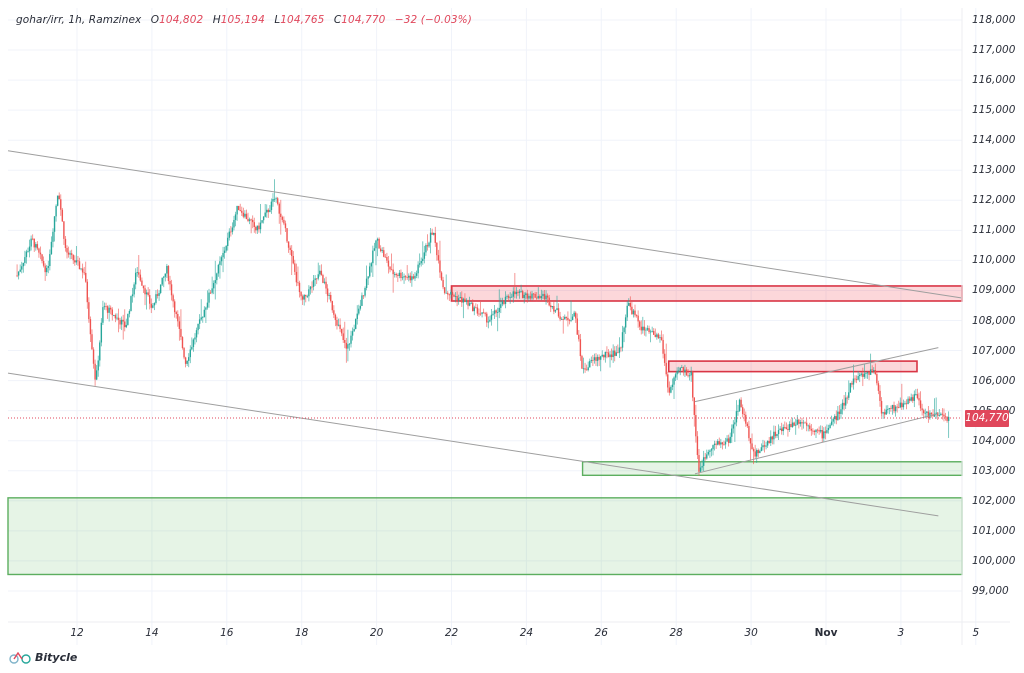  Describe the element at coordinates (994, 440) in the screenshot. I see `price-tick-label: 104,000` at that location.